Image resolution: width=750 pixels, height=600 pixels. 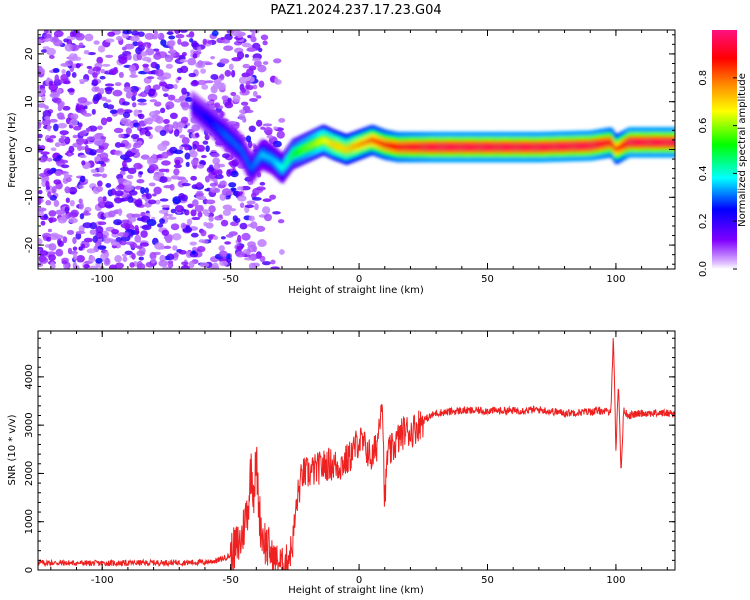 I want to click on ytick-label: -20, so click(x=29, y=245).